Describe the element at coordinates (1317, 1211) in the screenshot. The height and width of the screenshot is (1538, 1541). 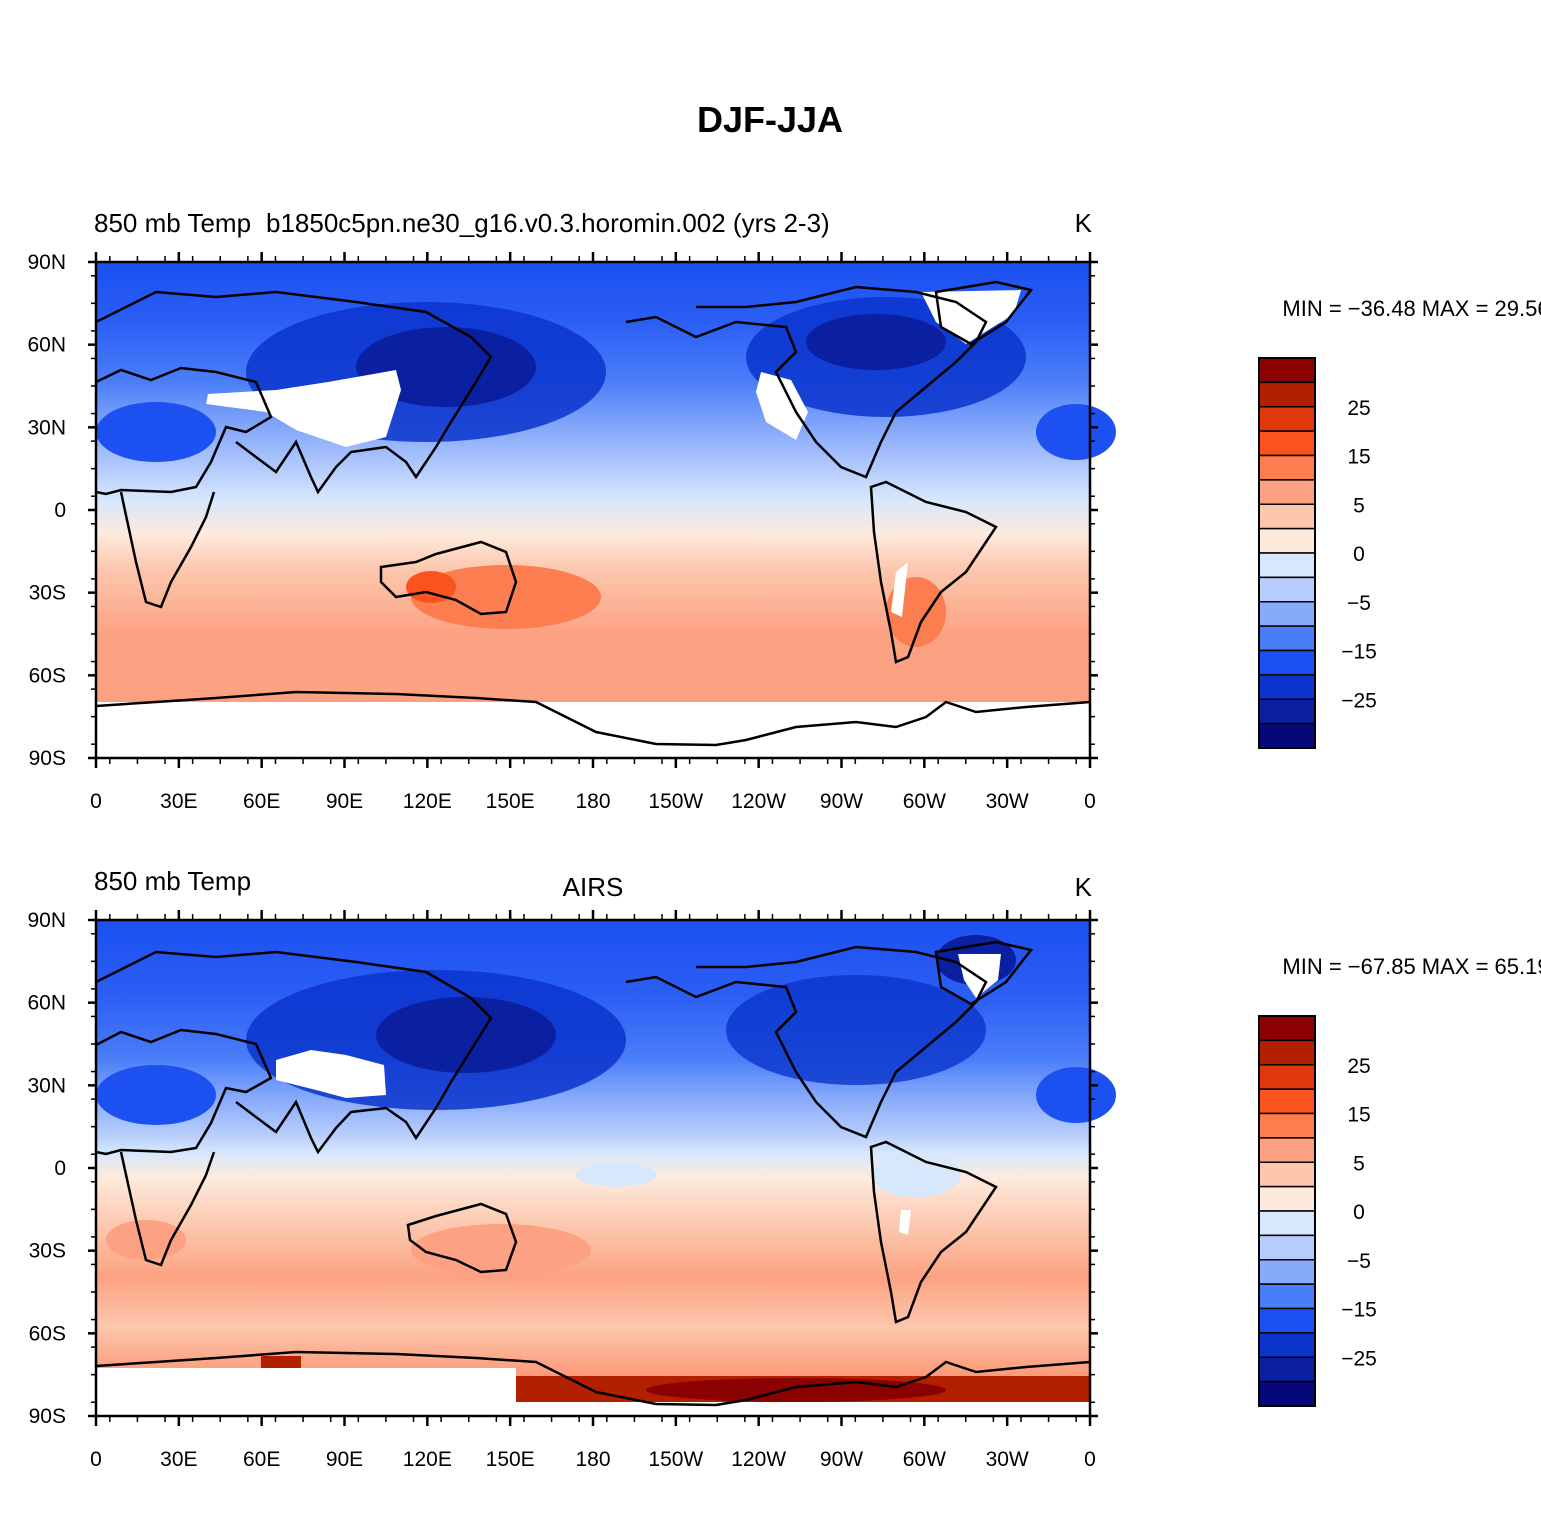
I see `colorbar: 25 15 5 0 −5 −15 −25` at that location.